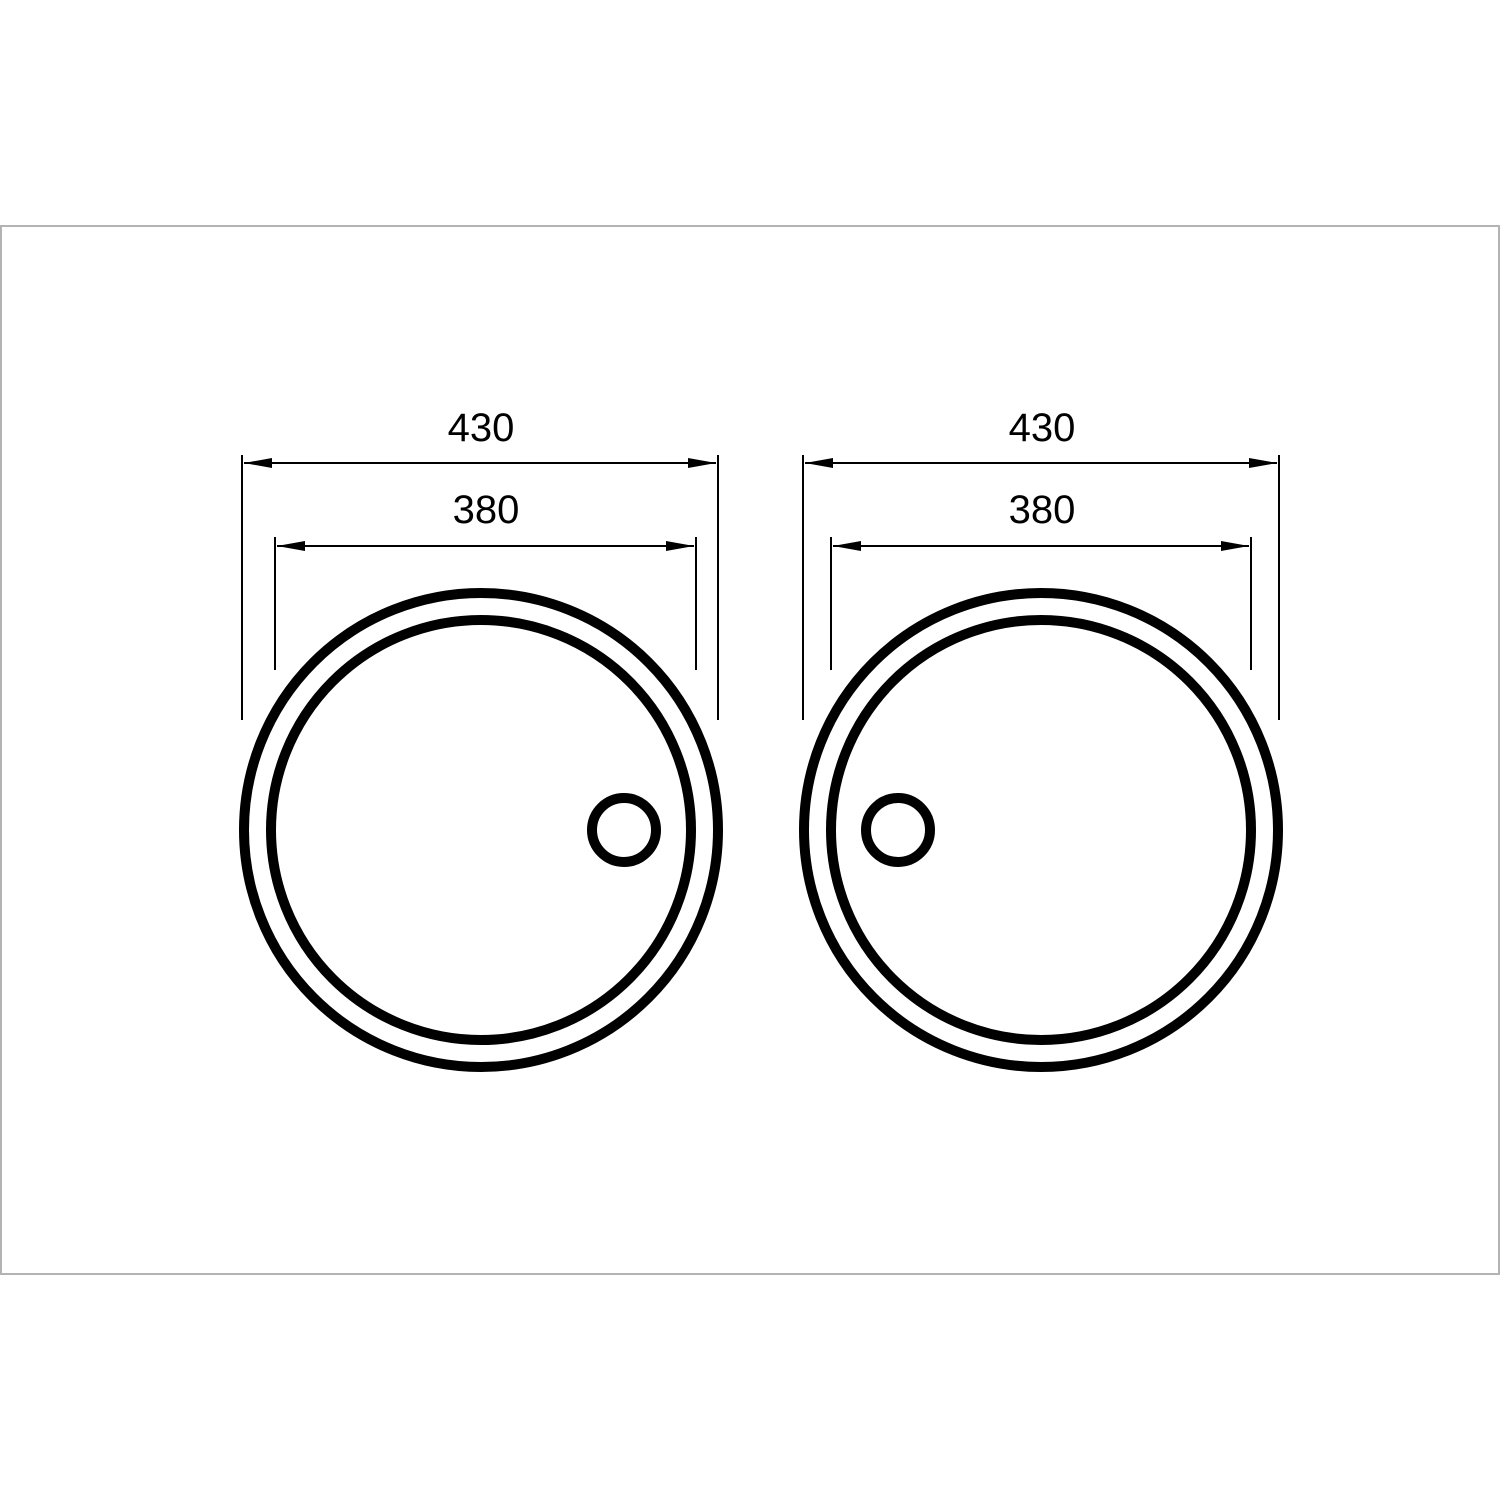 Image resolution: width=1500 pixels, height=1500 pixels. What do you see at coordinates (486, 510) in the screenshot?
I see `sink-left-inner-dimension-label: 380` at bounding box center [486, 510].